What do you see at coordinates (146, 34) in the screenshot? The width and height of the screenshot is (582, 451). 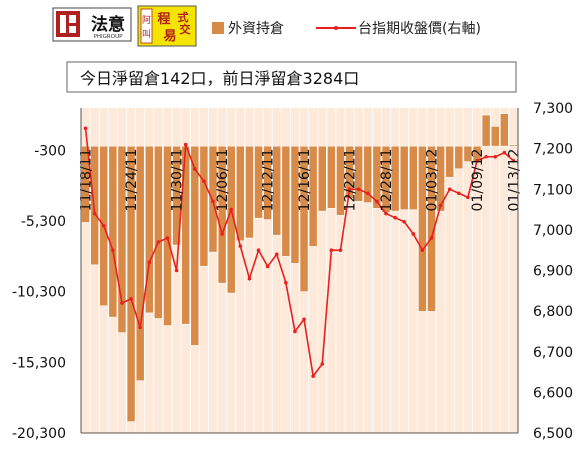 I see `program-logo-side-2: 叫` at bounding box center [146, 34].